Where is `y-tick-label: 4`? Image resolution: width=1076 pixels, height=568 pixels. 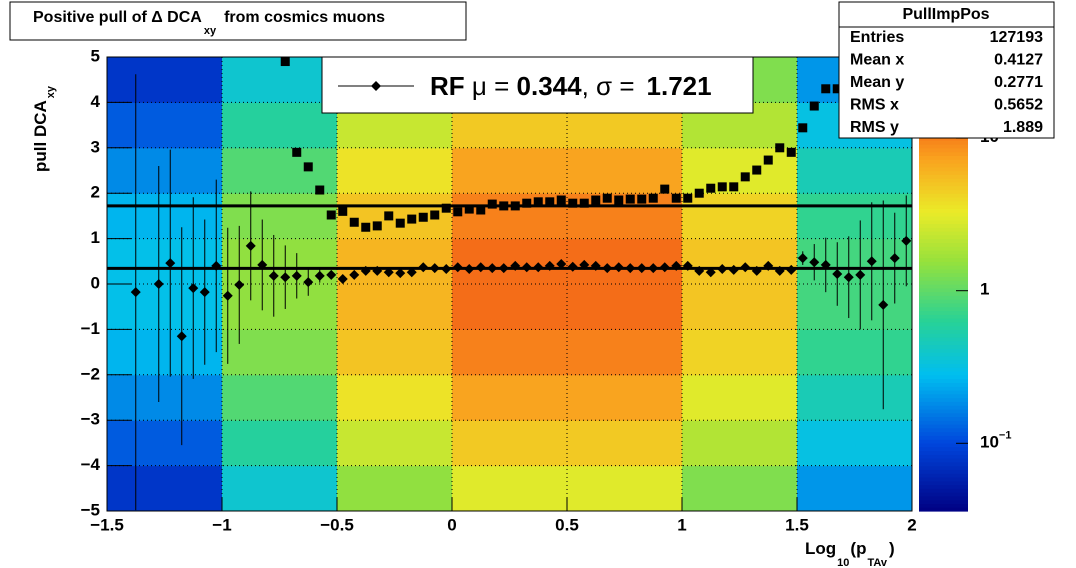
y-tick-label: 4 is located at coordinates (96, 101).